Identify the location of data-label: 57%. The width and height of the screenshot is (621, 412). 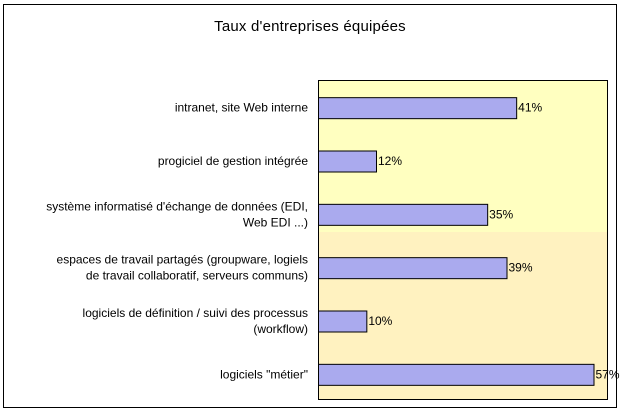
(608, 374).